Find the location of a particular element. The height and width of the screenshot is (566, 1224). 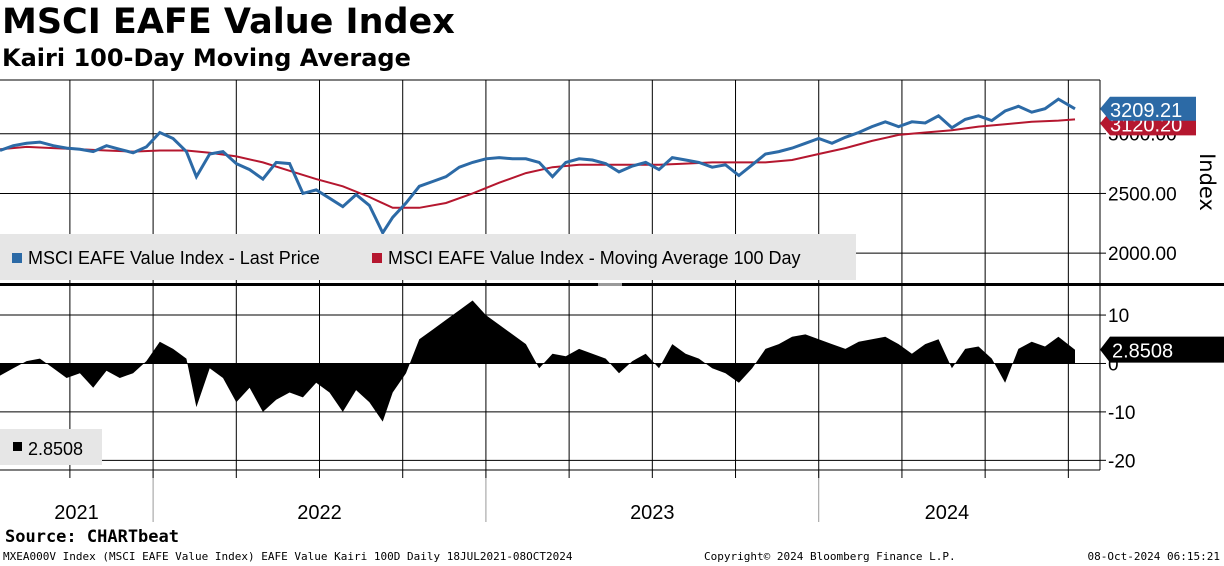

lower-y-tick-label: -10 is located at coordinates (1121, 413).